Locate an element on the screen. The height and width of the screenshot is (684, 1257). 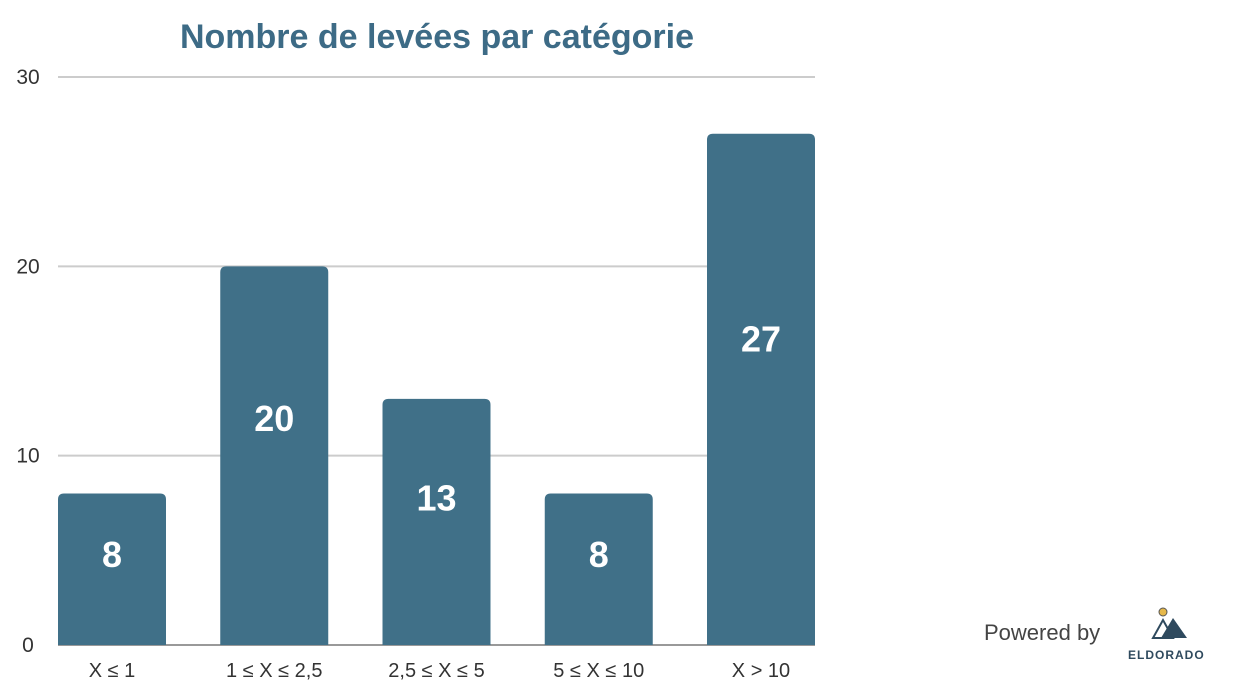
y-tick-label: 20 is located at coordinates (27, 266).